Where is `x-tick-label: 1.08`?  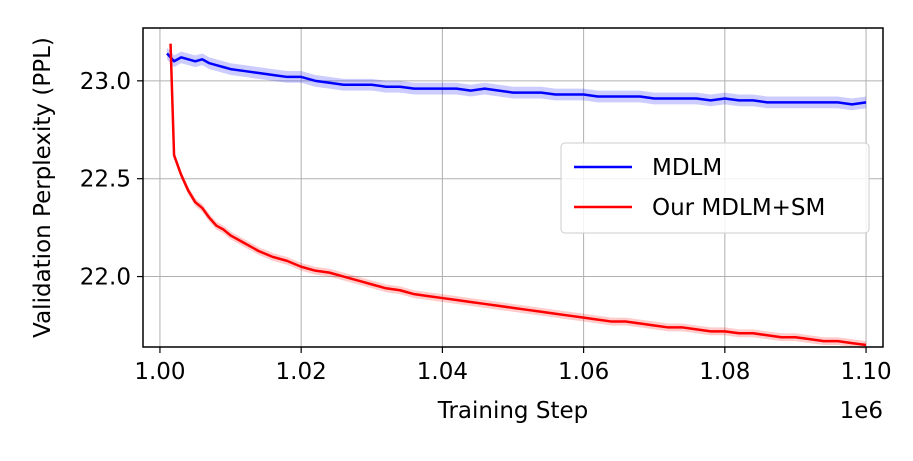
x-tick-label: 1.08 is located at coordinates (724, 372).